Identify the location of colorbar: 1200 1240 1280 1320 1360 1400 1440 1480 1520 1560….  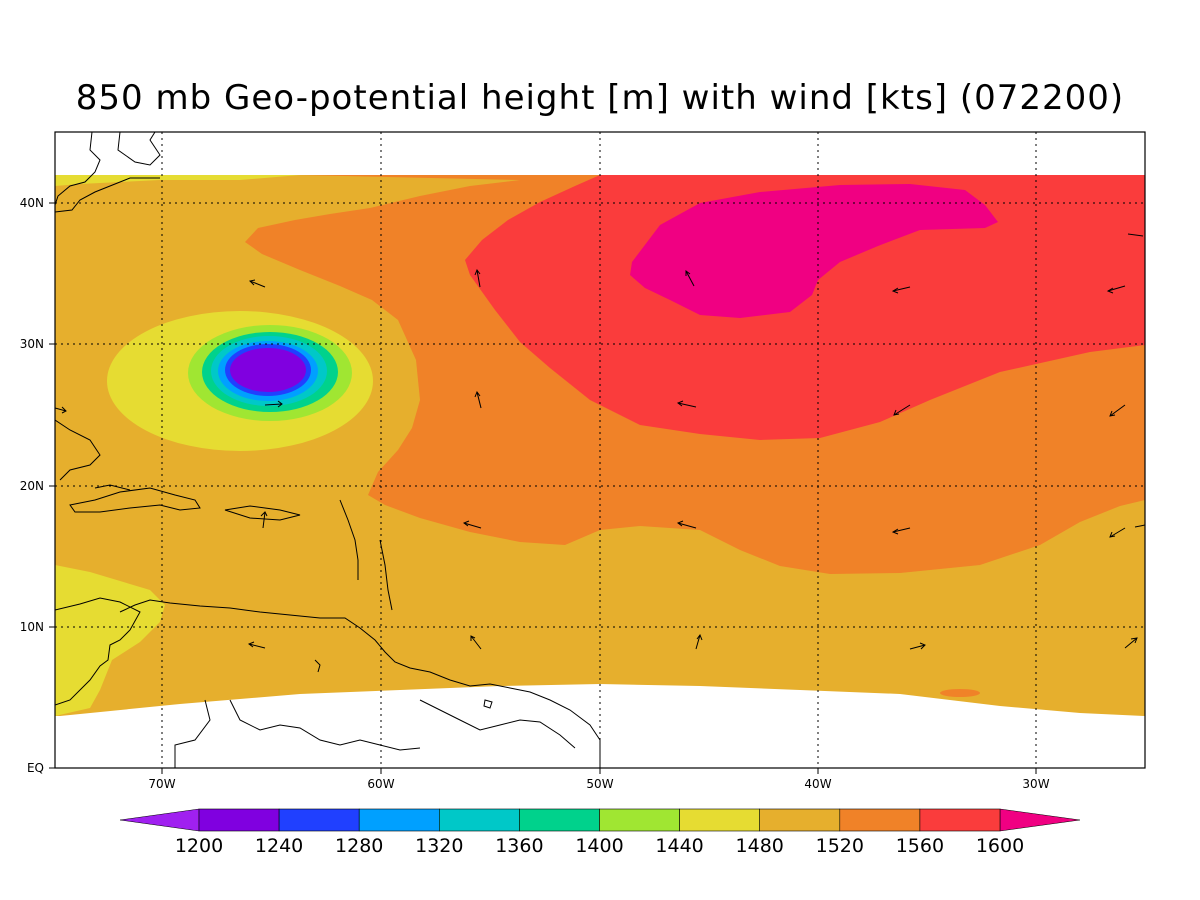
(600, 832).